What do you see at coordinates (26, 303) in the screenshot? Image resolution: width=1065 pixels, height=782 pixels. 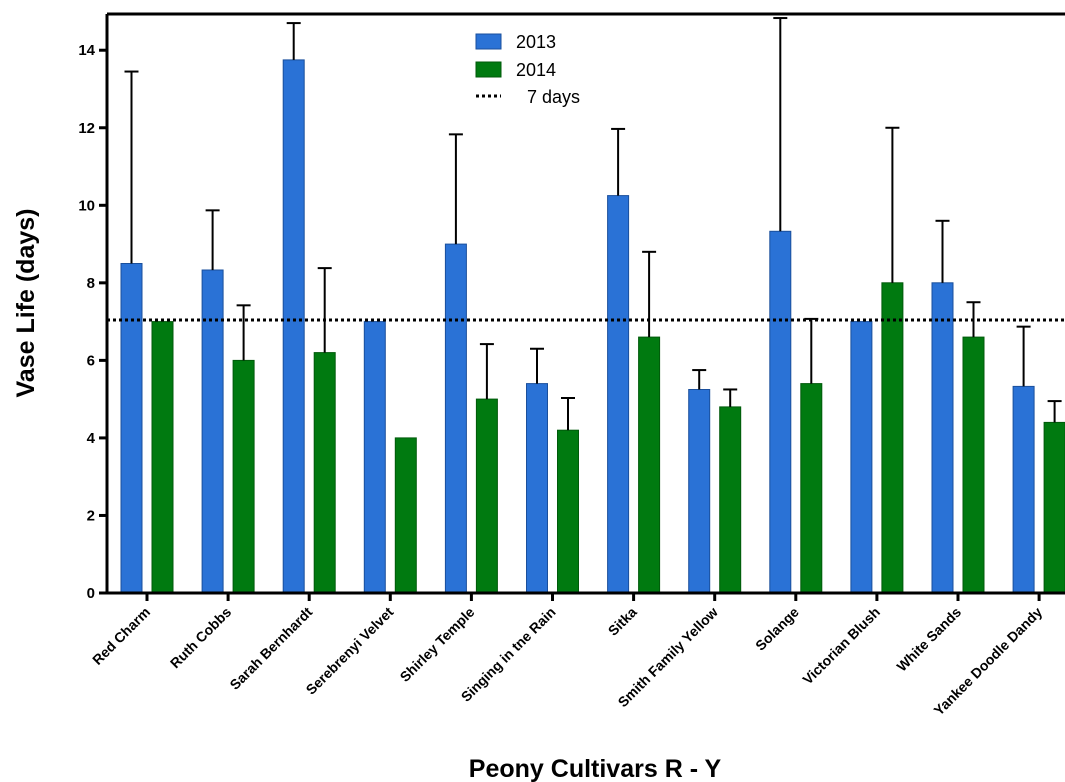 I see `y-axis-title: Vase Life (days)` at bounding box center [26, 303].